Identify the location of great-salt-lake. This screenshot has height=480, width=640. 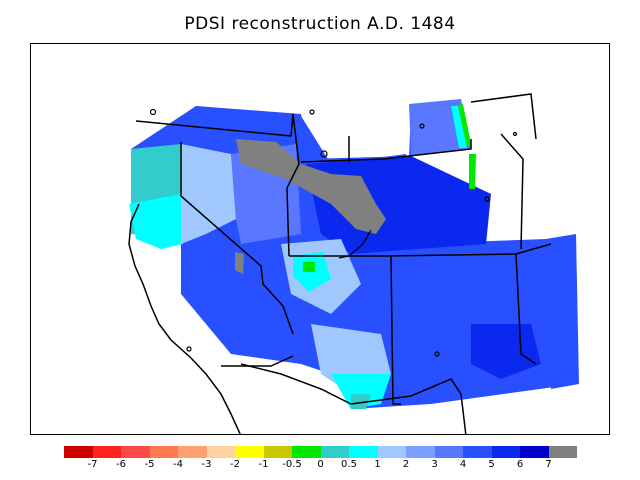
(355, 244).